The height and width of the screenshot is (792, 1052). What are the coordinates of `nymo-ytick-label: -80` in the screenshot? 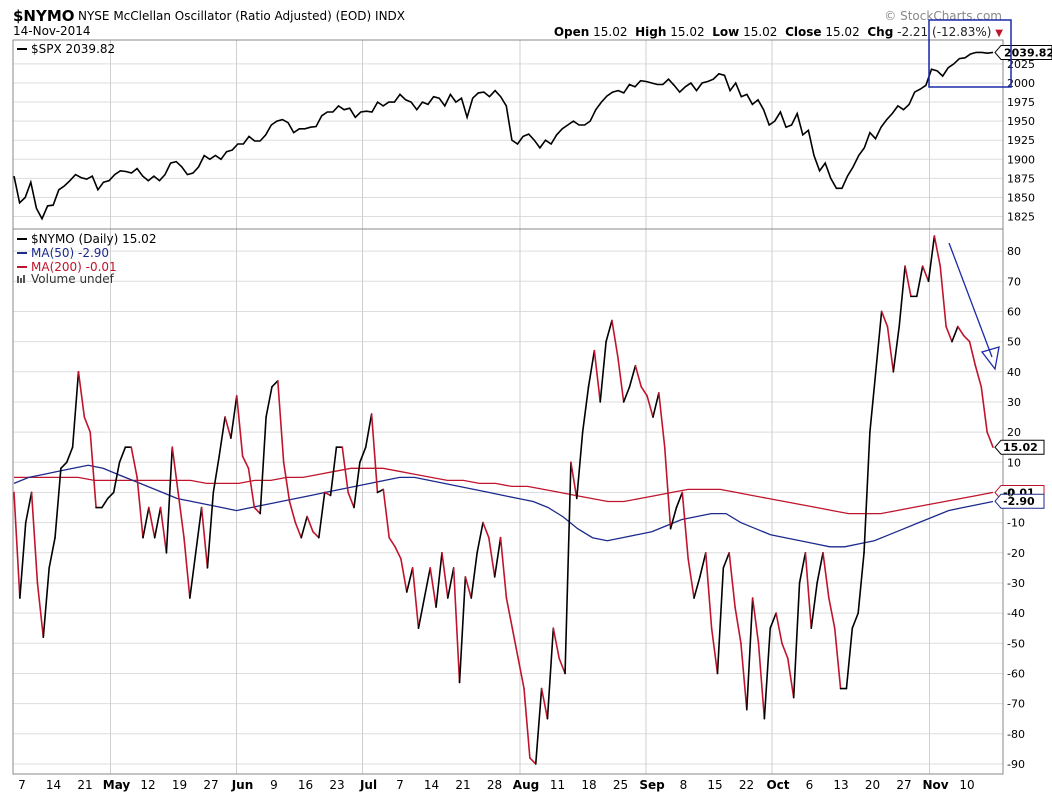 It's located at (1016, 734).